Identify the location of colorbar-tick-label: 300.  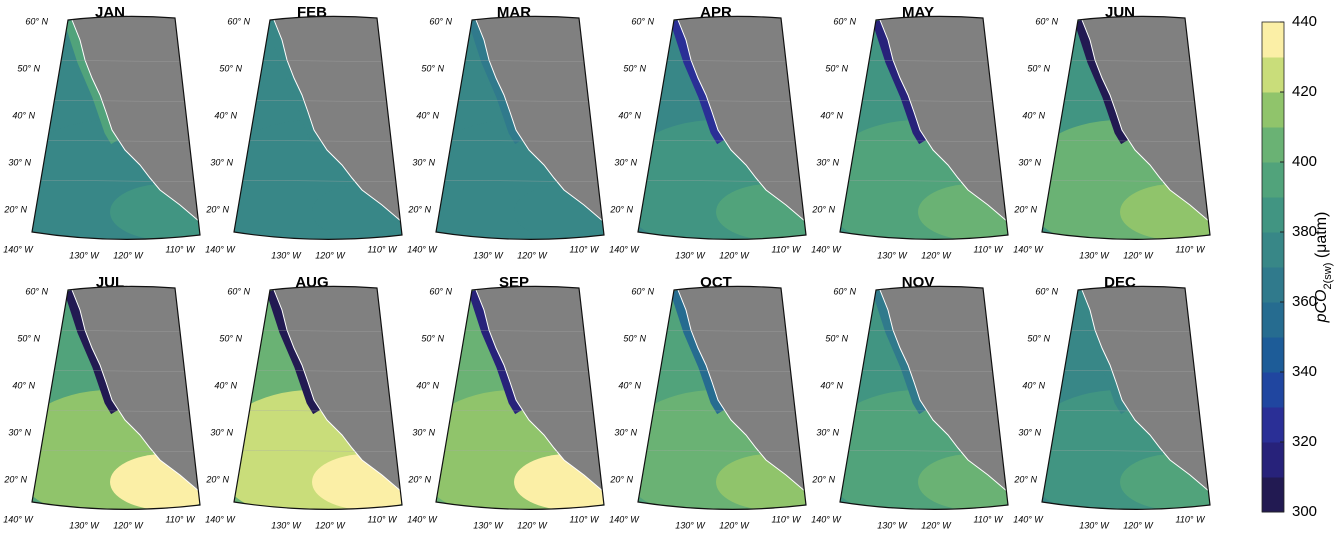
(1304, 511).